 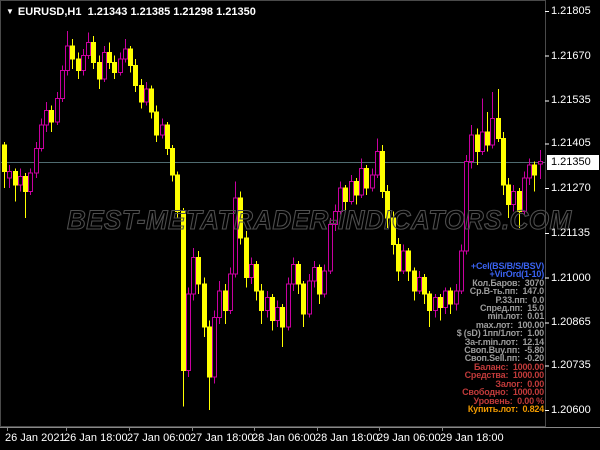 What do you see at coordinates (222, 438) in the screenshot?
I see `time-axis-label: 27 Jan 18:00` at bounding box center [222, 438].